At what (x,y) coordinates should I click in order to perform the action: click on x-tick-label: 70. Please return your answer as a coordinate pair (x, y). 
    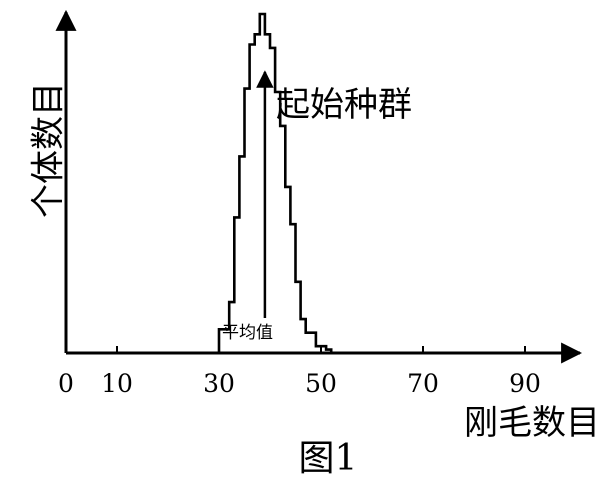
    Looking at the image, I should click on (423, 383).